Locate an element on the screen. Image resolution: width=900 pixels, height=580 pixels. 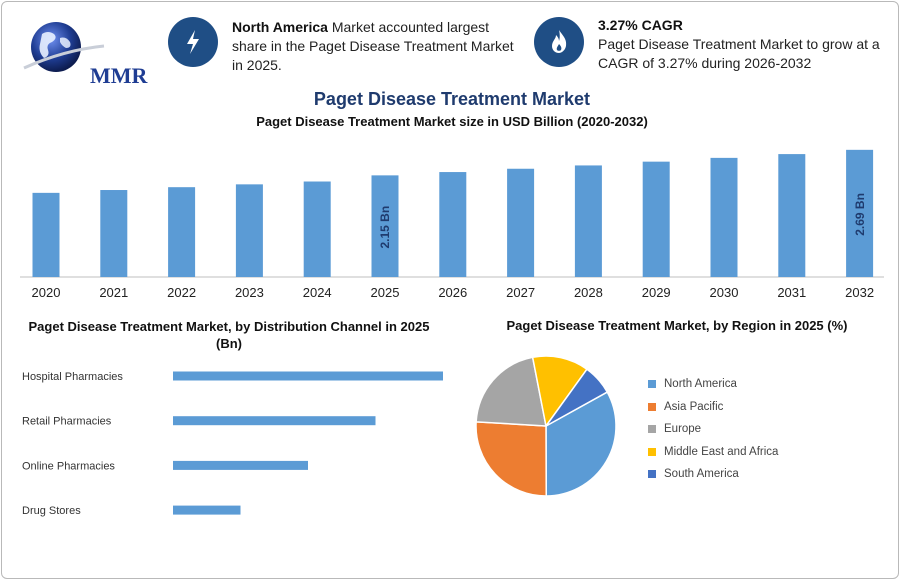
flame-icon is located at coordinates (559, 41).